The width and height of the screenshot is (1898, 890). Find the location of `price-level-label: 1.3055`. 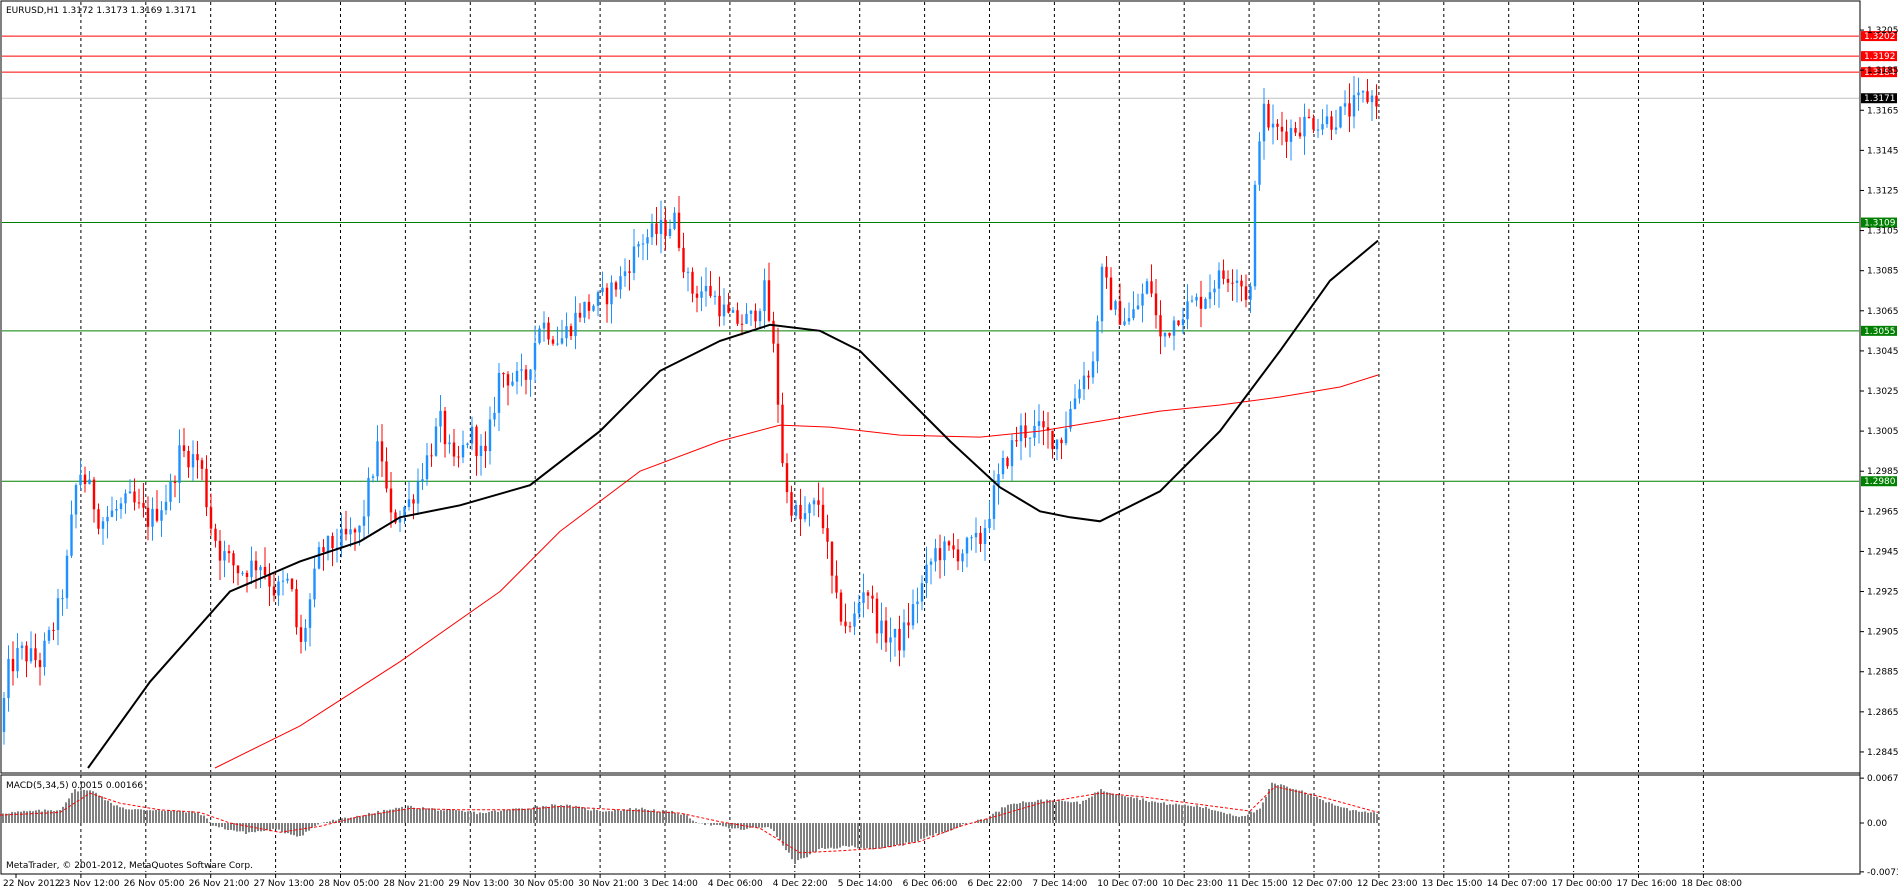

price-level-label: 1.3055 is located at coordinates (1880, 332).